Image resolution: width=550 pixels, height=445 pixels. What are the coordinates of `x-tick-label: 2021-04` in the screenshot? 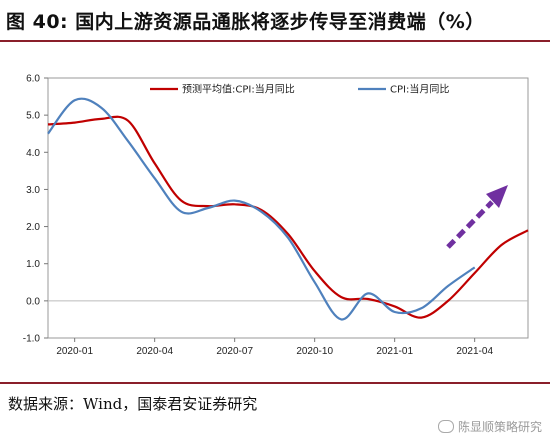 It's located at (474, 351).